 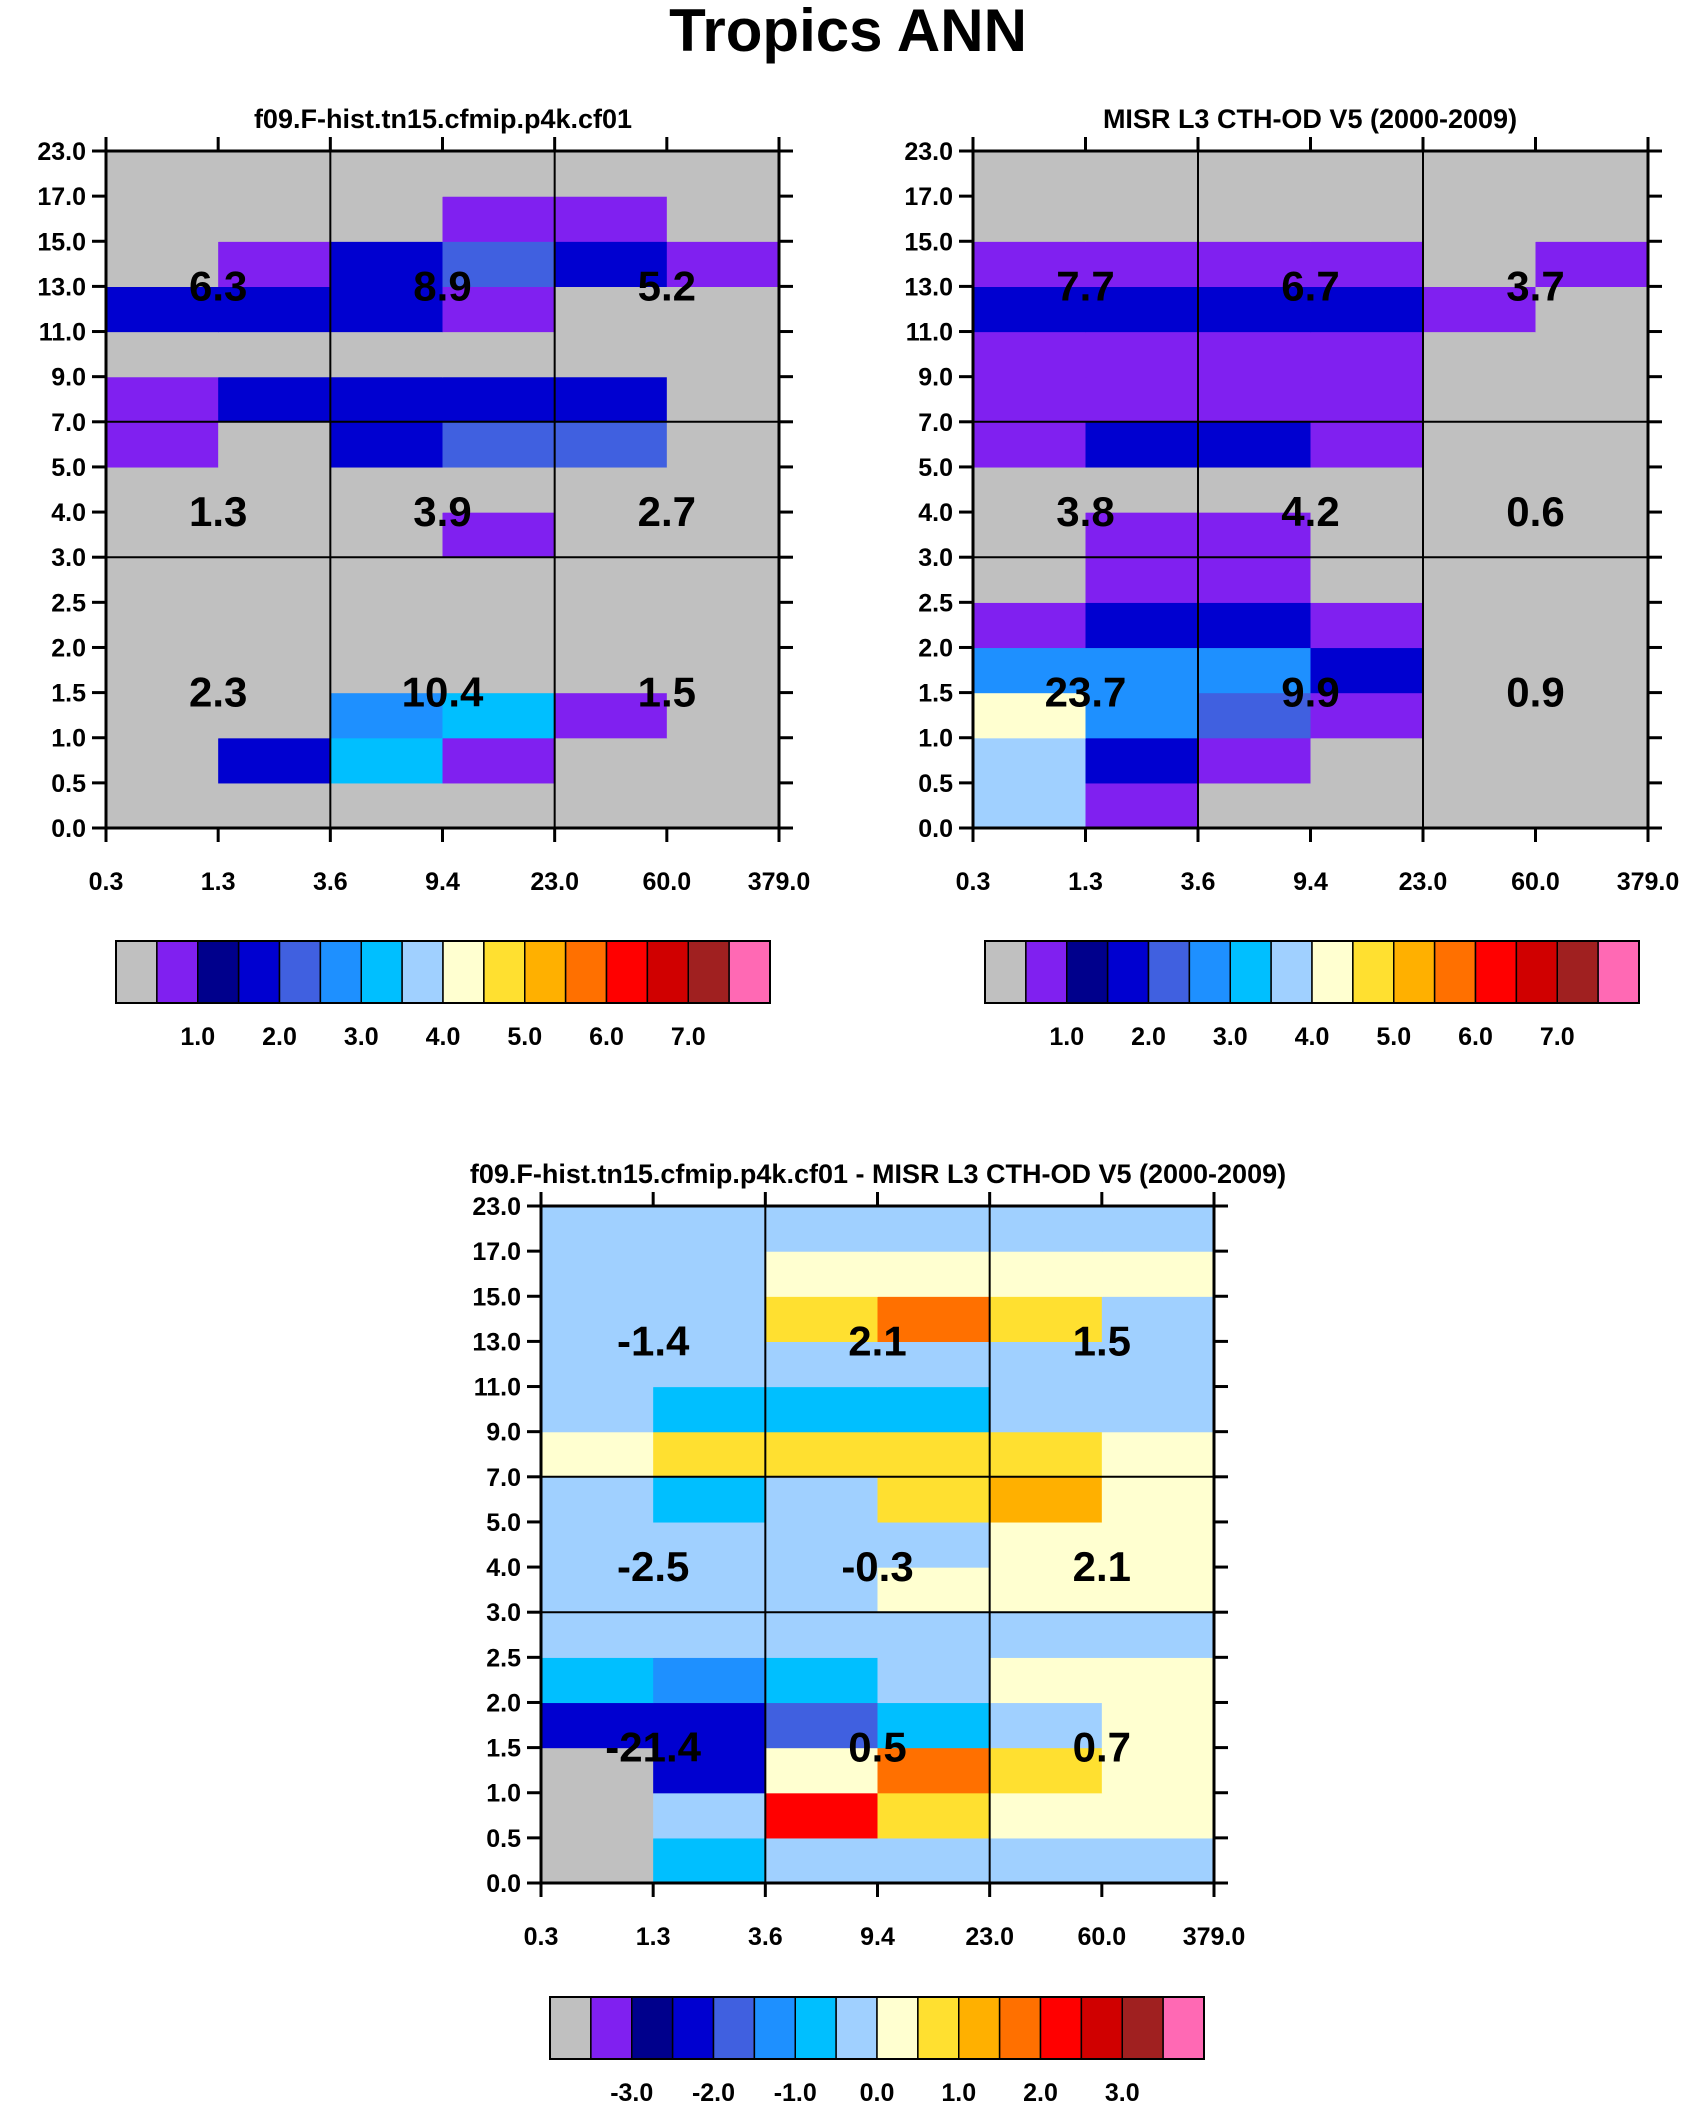 What do you see at coordinates (1086, 692) in the screenshot?
I see `box-mean-label: 23.7` at bounding box center [1086, 692].